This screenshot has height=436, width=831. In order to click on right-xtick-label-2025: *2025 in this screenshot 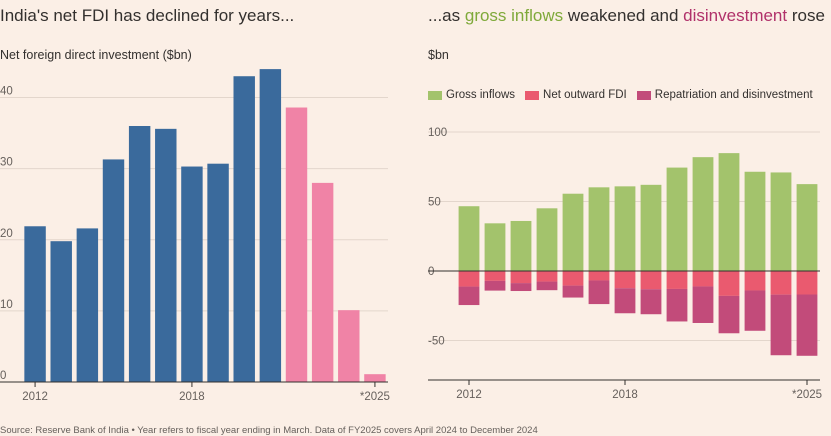, I will do `click(807, 395)`.